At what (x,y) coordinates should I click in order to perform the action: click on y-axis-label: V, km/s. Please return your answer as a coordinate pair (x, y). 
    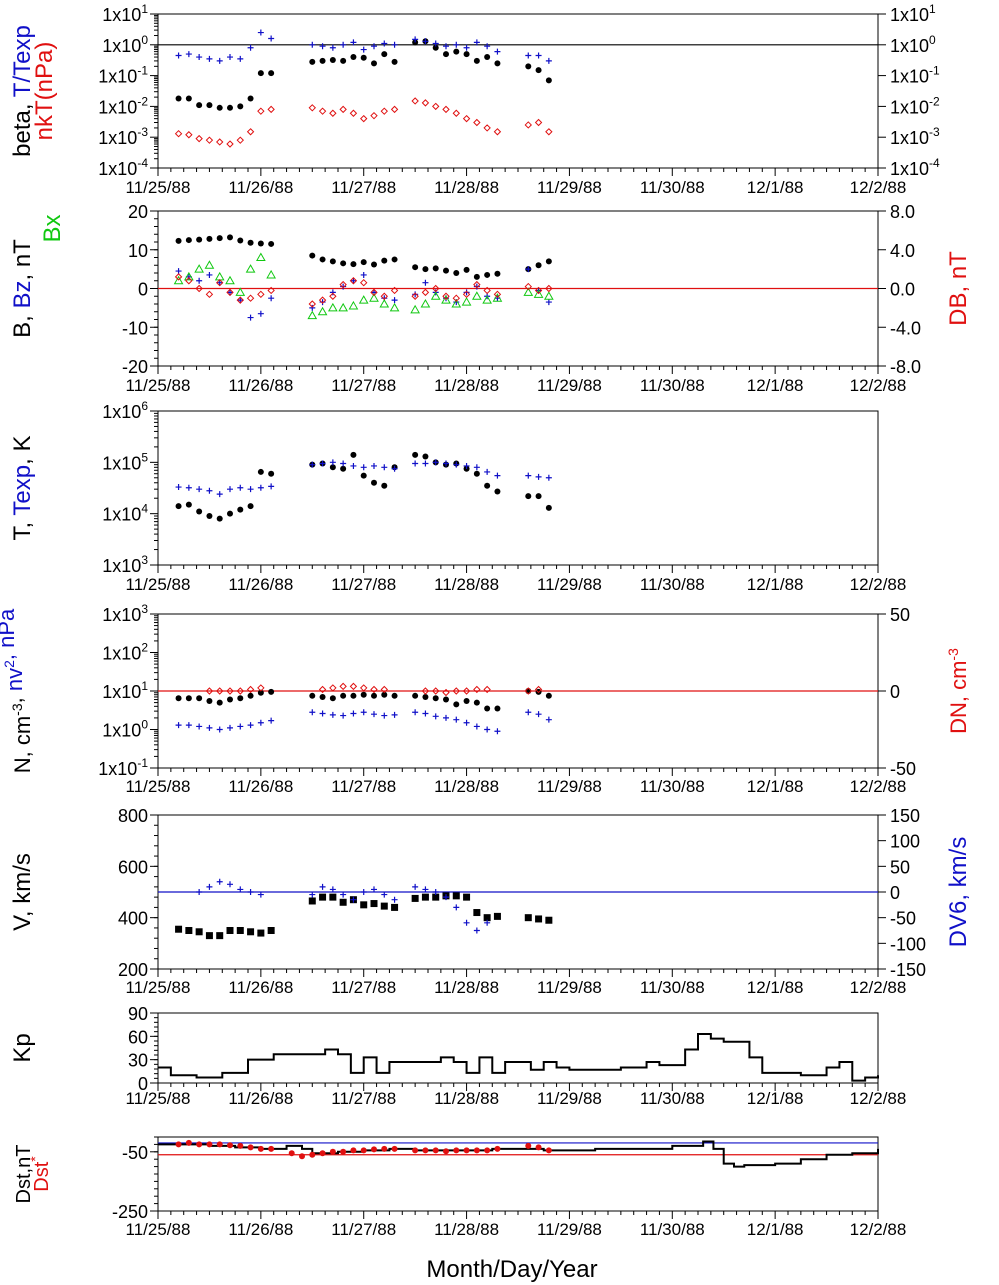
    Looking at the image, I should click on (22, 892).